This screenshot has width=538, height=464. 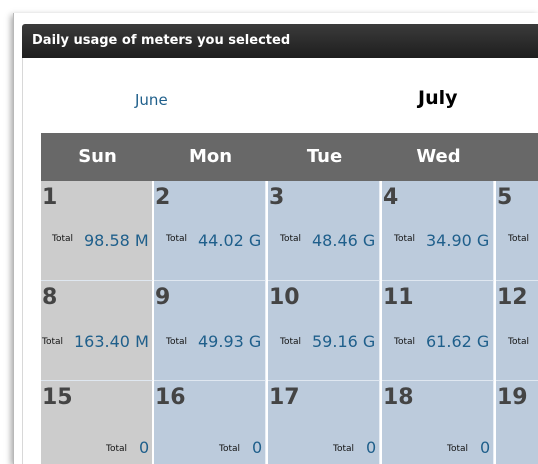 I want to click on window-title: Daily usage of meters you selected, so click(x=161, y=40).